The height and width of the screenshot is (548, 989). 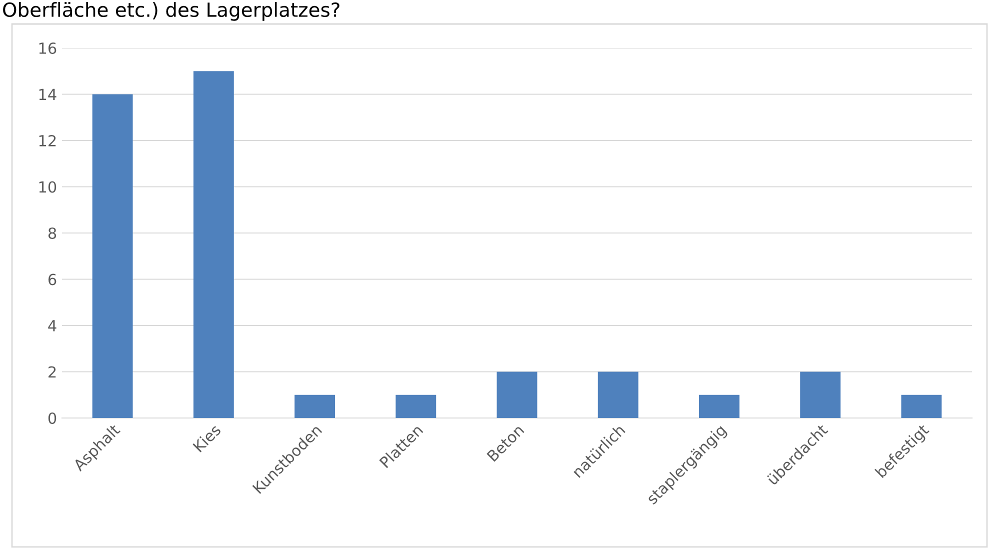 I want to click on y-tick-label: 12, so click(x=47, y=140).